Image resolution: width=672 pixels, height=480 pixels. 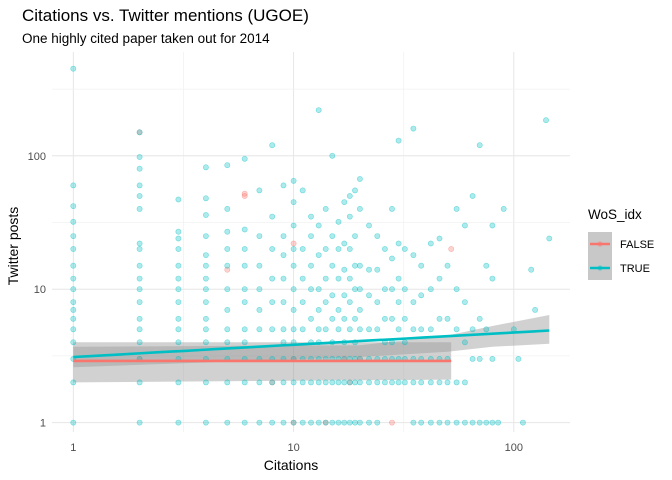 What do you see at coordinates (600, 244) in the screenshot?
I see `legend-key-point` at bounding box center [600, 244].